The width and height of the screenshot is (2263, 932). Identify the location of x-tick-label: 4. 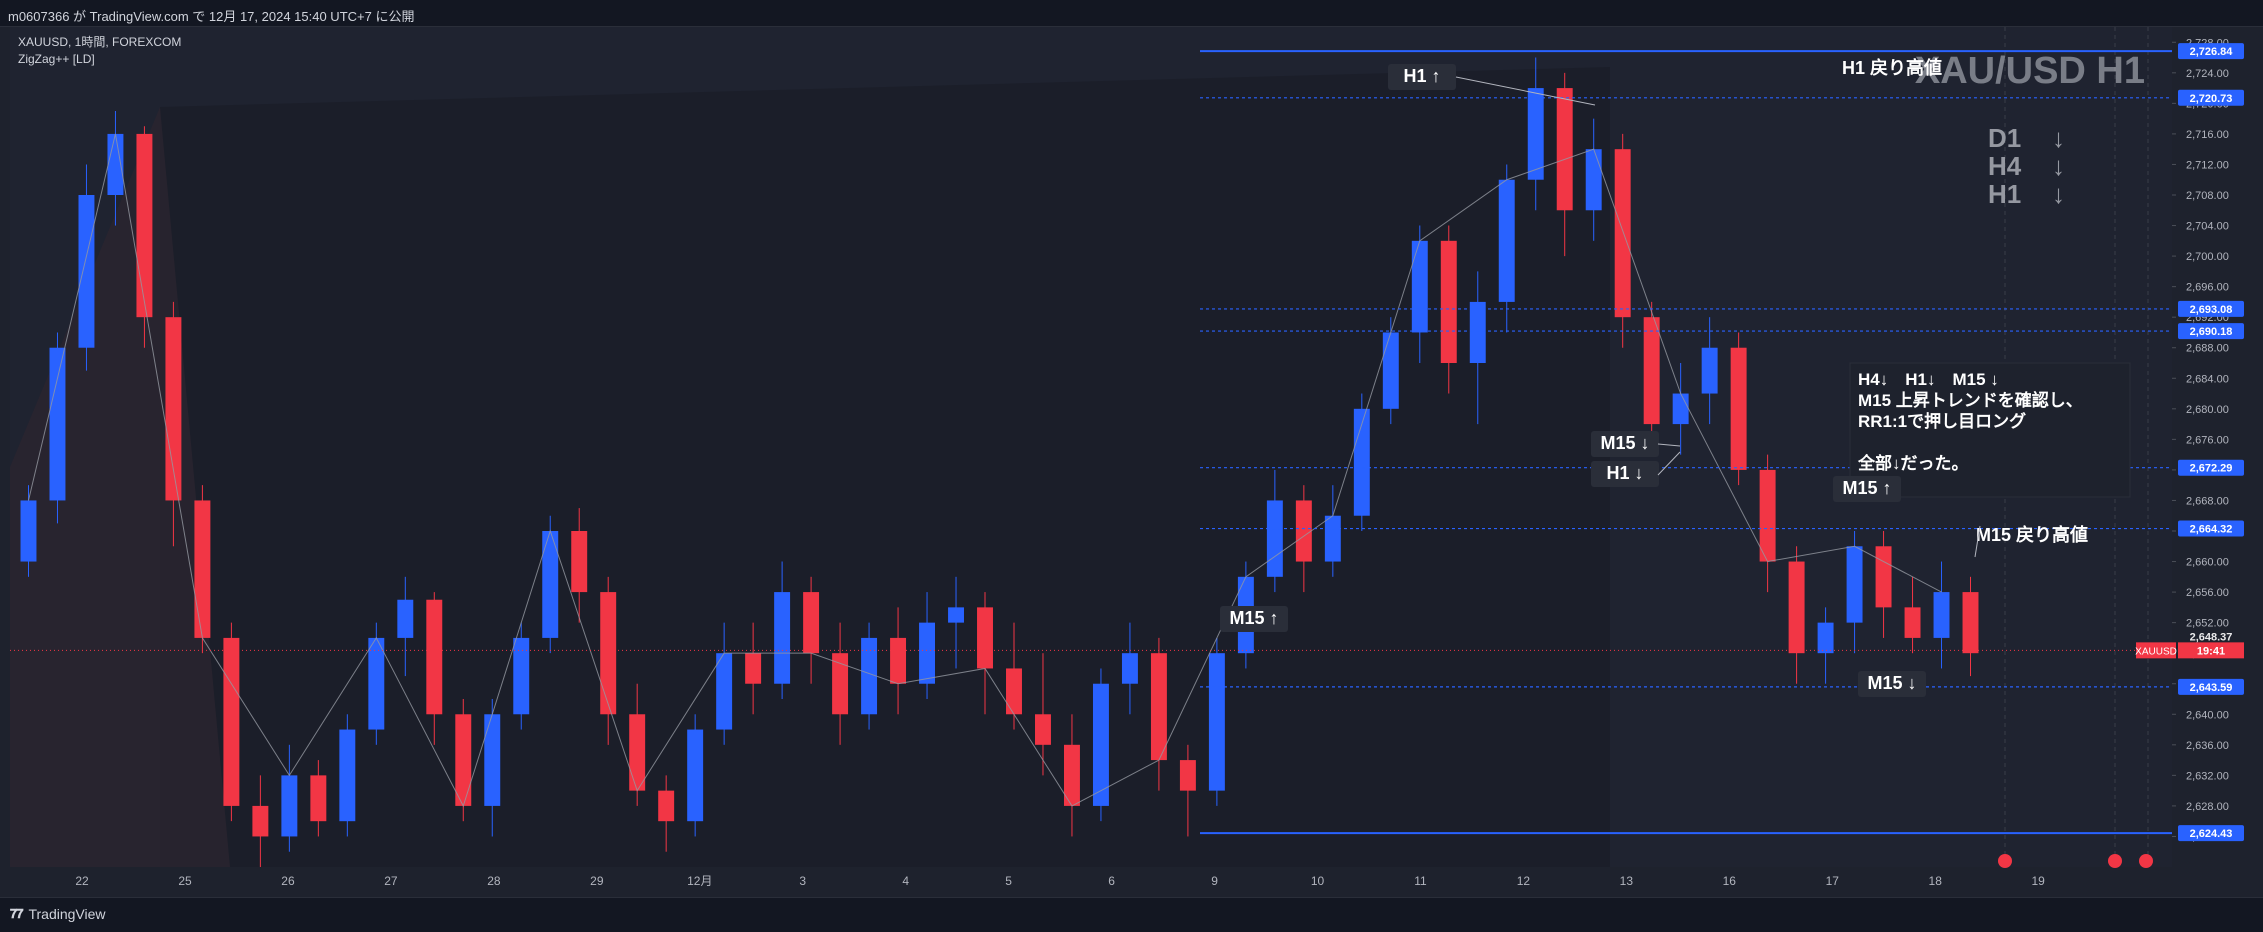
(905, 881).